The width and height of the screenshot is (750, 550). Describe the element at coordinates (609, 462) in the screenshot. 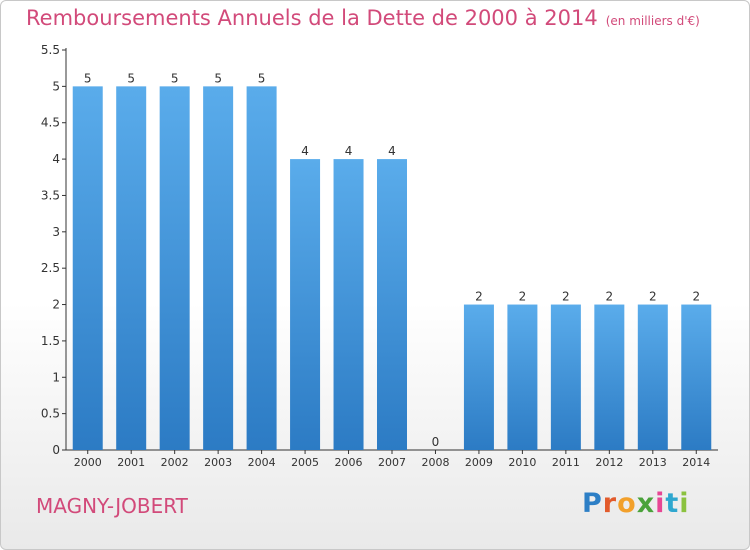

I see `x-tick-label: 2012` at that location.